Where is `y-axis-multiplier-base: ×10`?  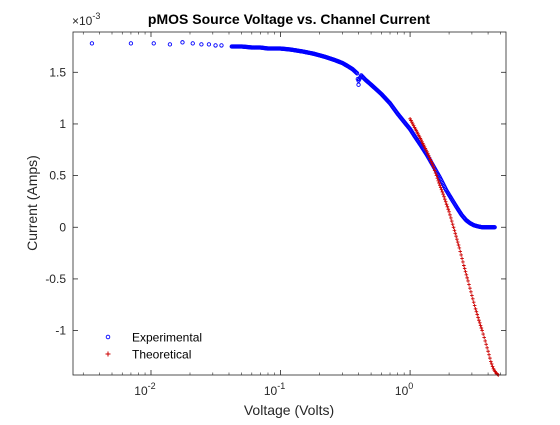 y-axis-multiplier-base: ×10 is located at coordinates (82, 21).